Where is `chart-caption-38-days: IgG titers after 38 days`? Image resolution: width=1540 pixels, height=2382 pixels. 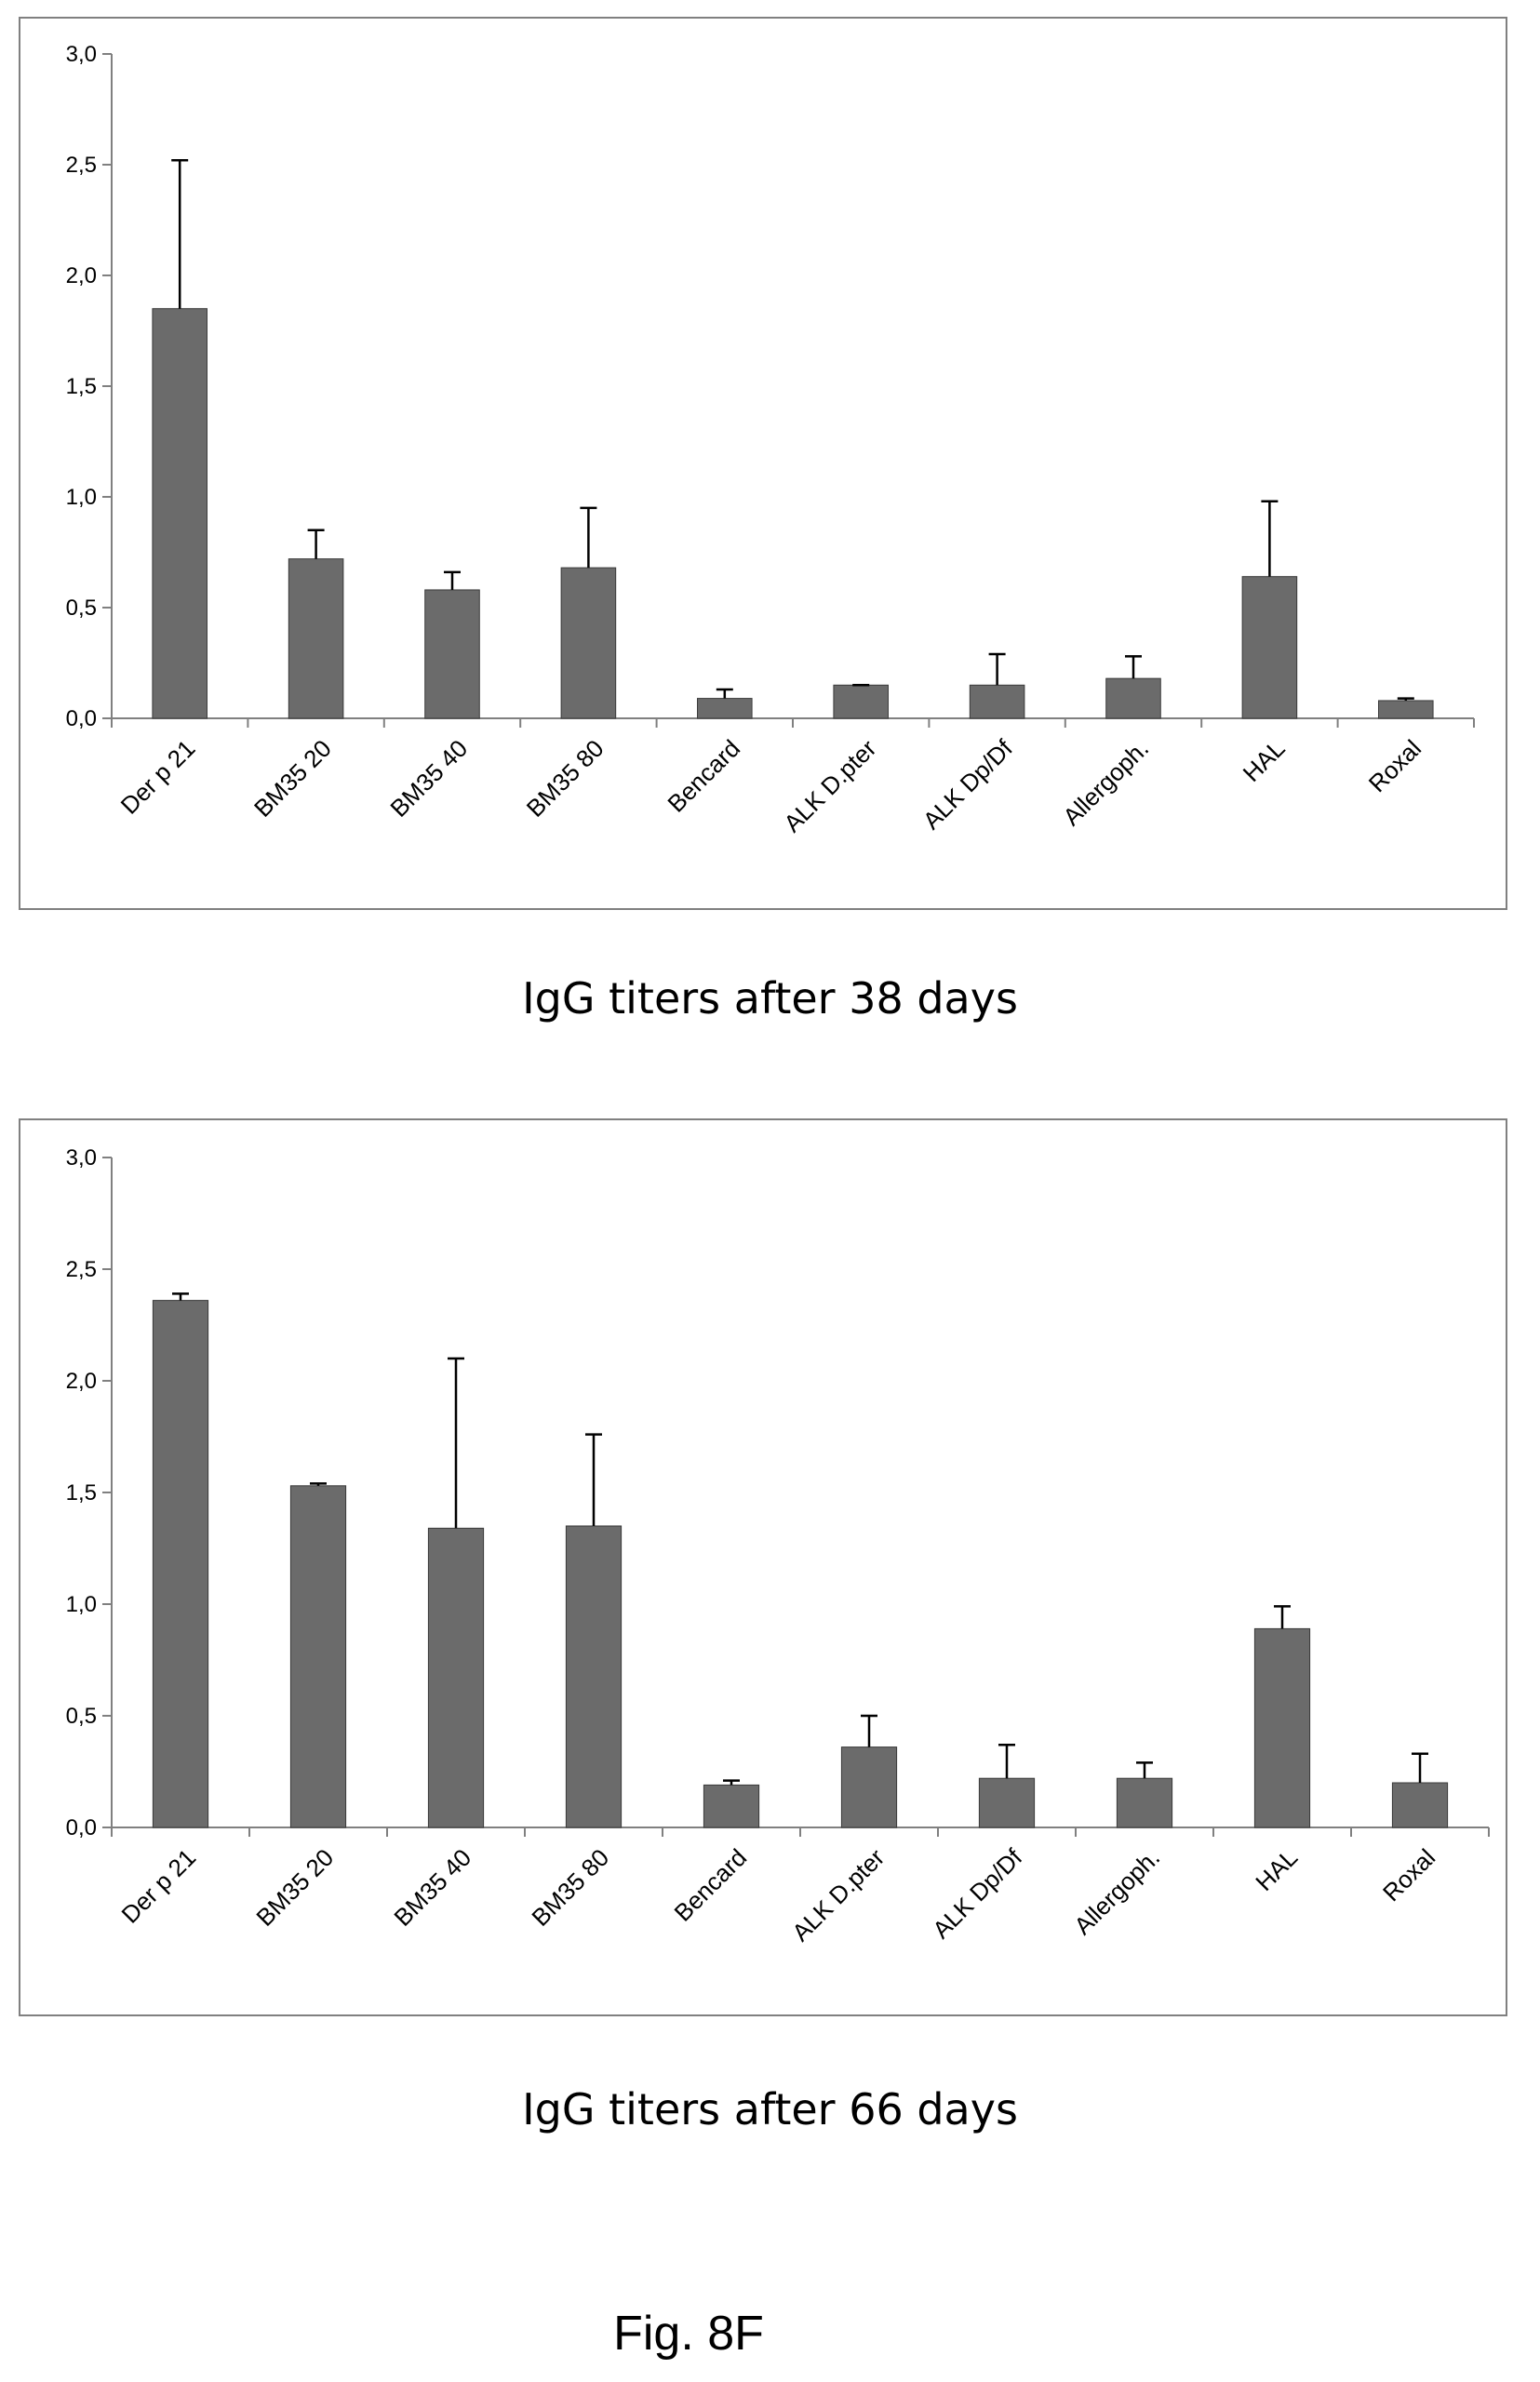
chart-caption-38-days: IgG titers after 38 days is located at coordinates (770, 998).